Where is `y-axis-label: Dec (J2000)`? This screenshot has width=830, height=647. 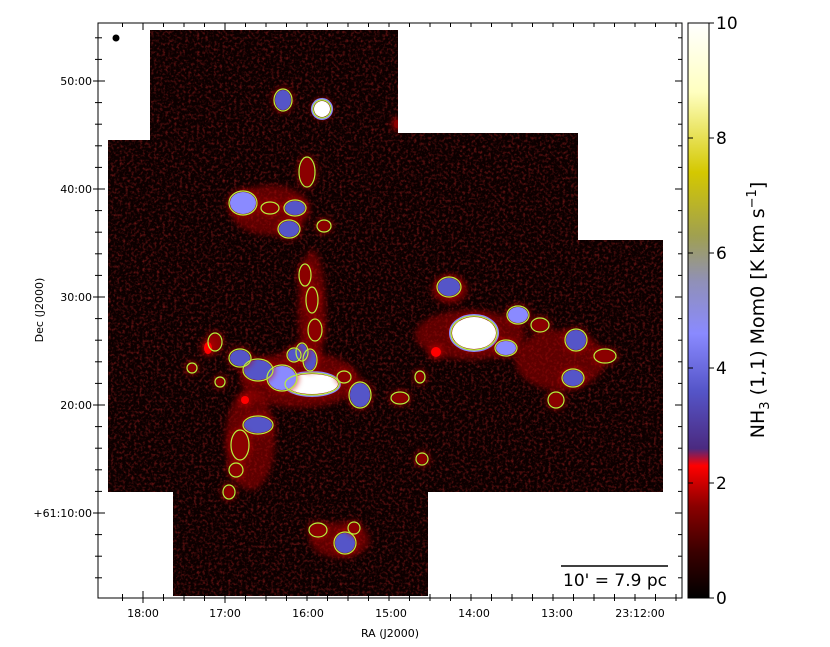 y-axis-label: Dec (J2000) is located at coordinates (39, 310).